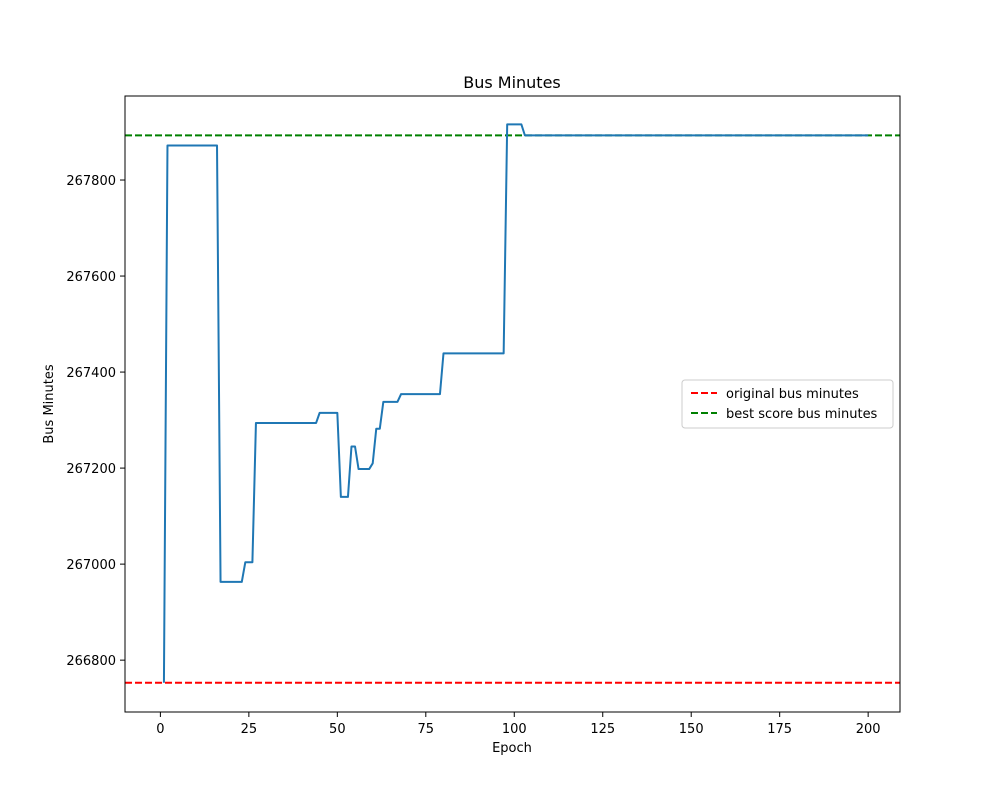  Describe the element at coordinates (91, 565) in the screenshot. I see `y-tick-label: 267000` at that location.